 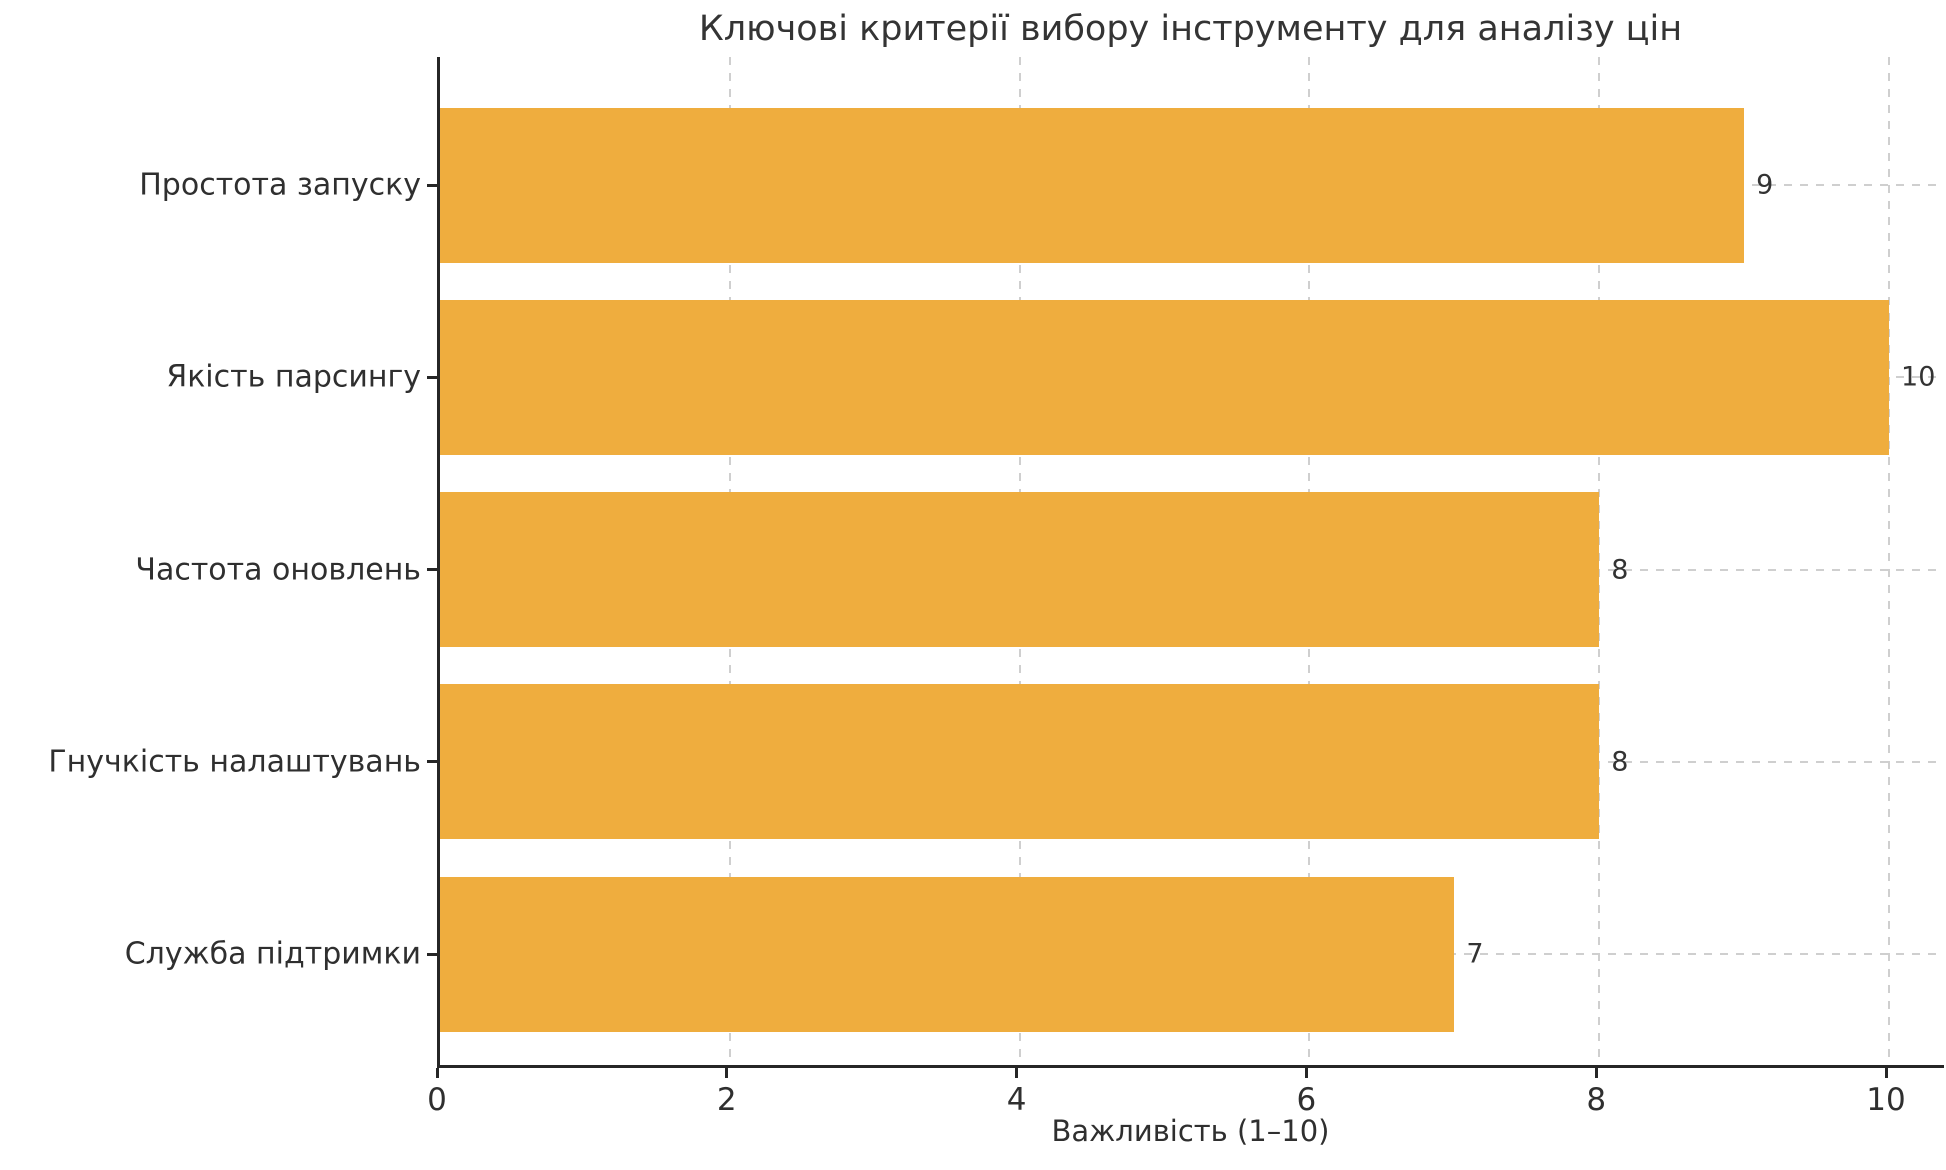 I want to click on y-tick-label: Частота оновлень, so click(x=278, y=570).